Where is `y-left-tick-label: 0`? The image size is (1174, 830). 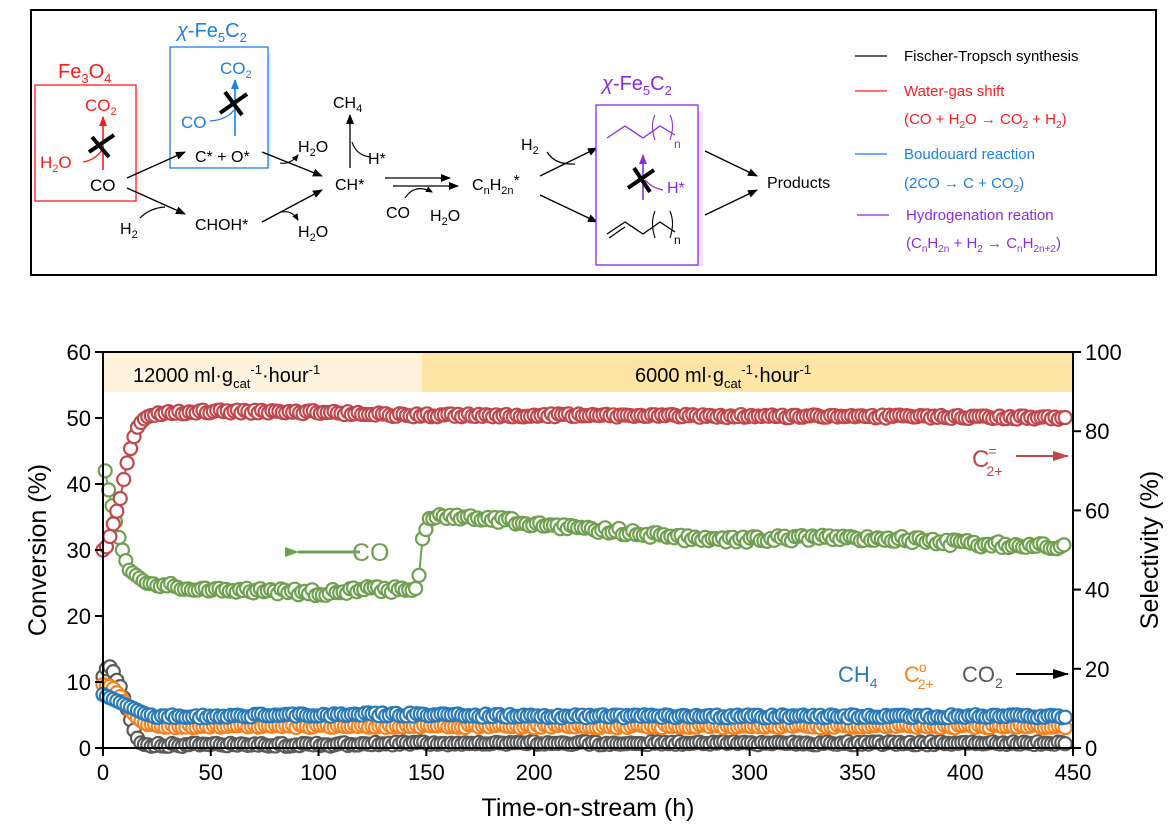 y-left-tick-label: 0 is located at coordinates (85, 748).